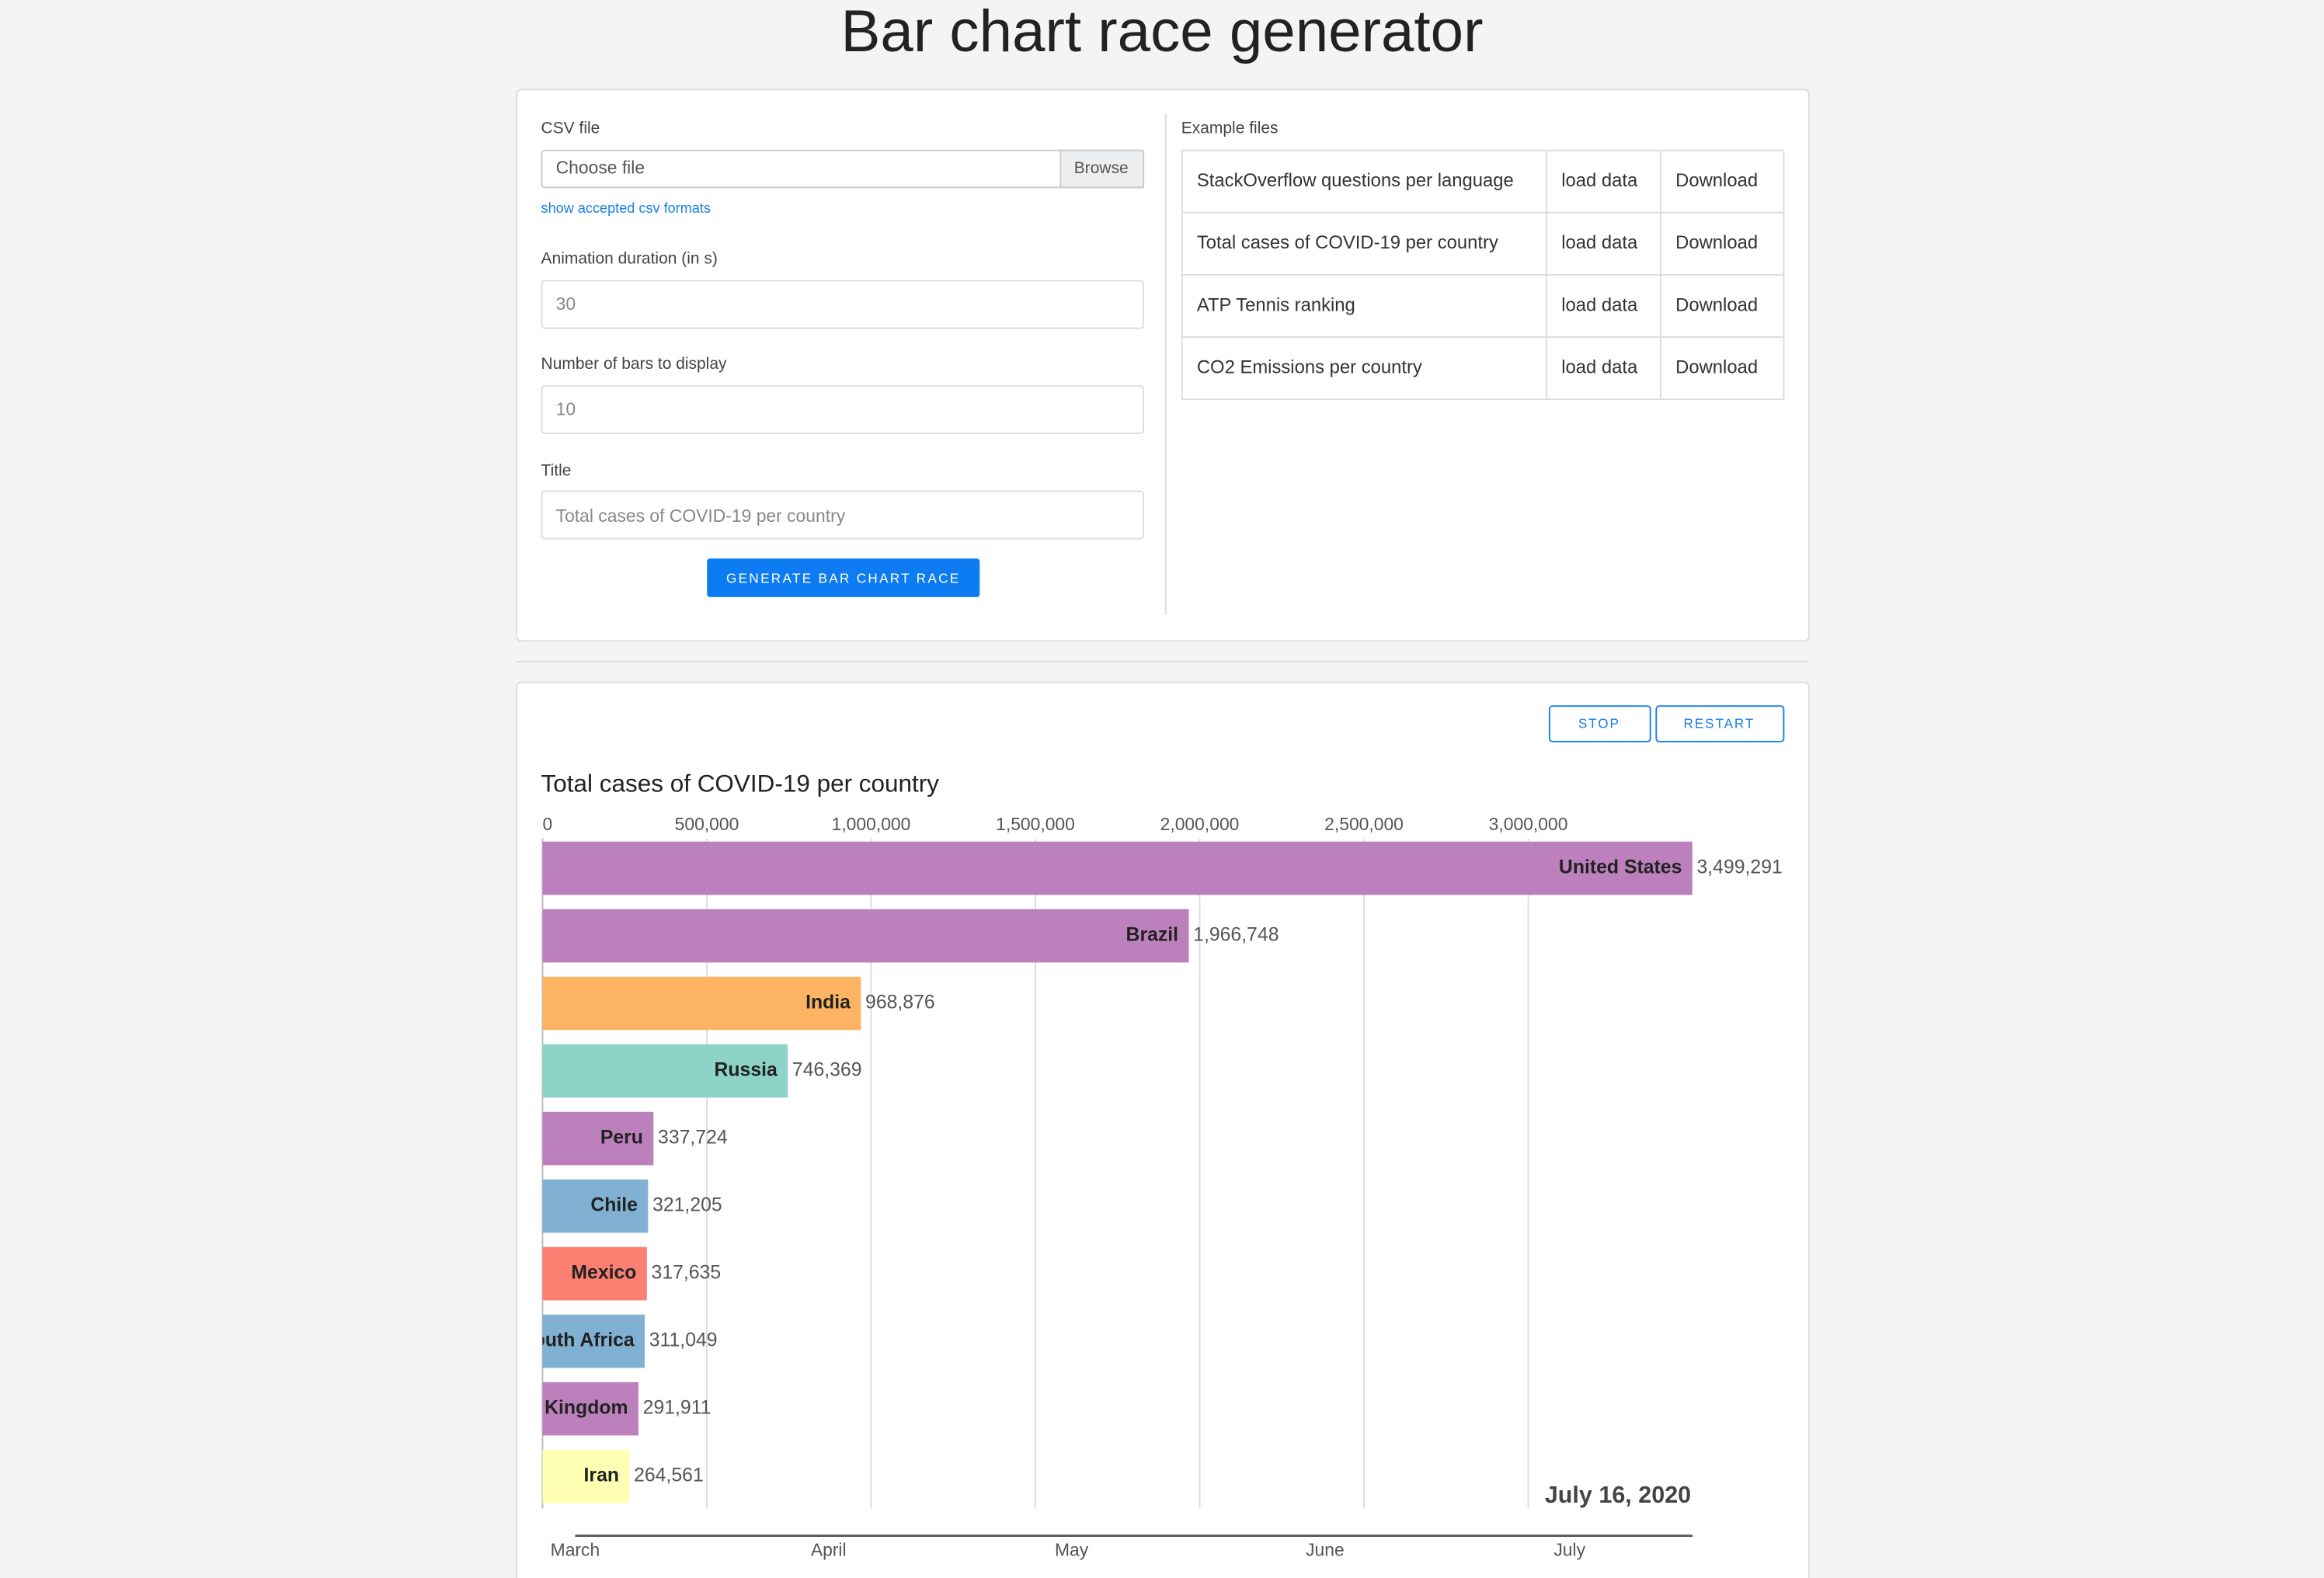 This screenshot has height=1578, width=2324. I want to click on chart-title: Total cases of COVID-19 per country, so click(740, 784).